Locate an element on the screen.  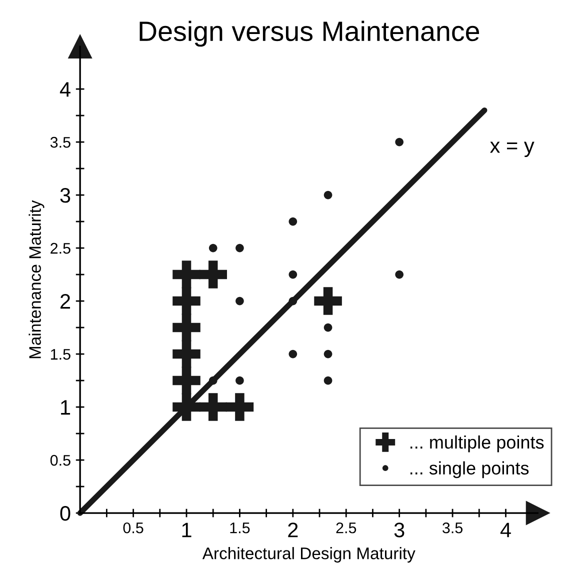
y-tick-label: 4 is located at coordinates (65, 89).